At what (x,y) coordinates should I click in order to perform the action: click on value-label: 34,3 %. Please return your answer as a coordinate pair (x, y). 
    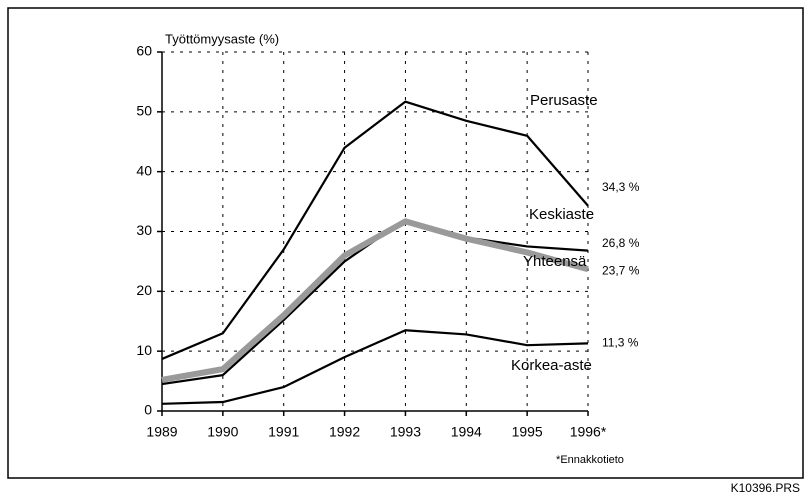
    Looking at the image, I should click on (621, 187).